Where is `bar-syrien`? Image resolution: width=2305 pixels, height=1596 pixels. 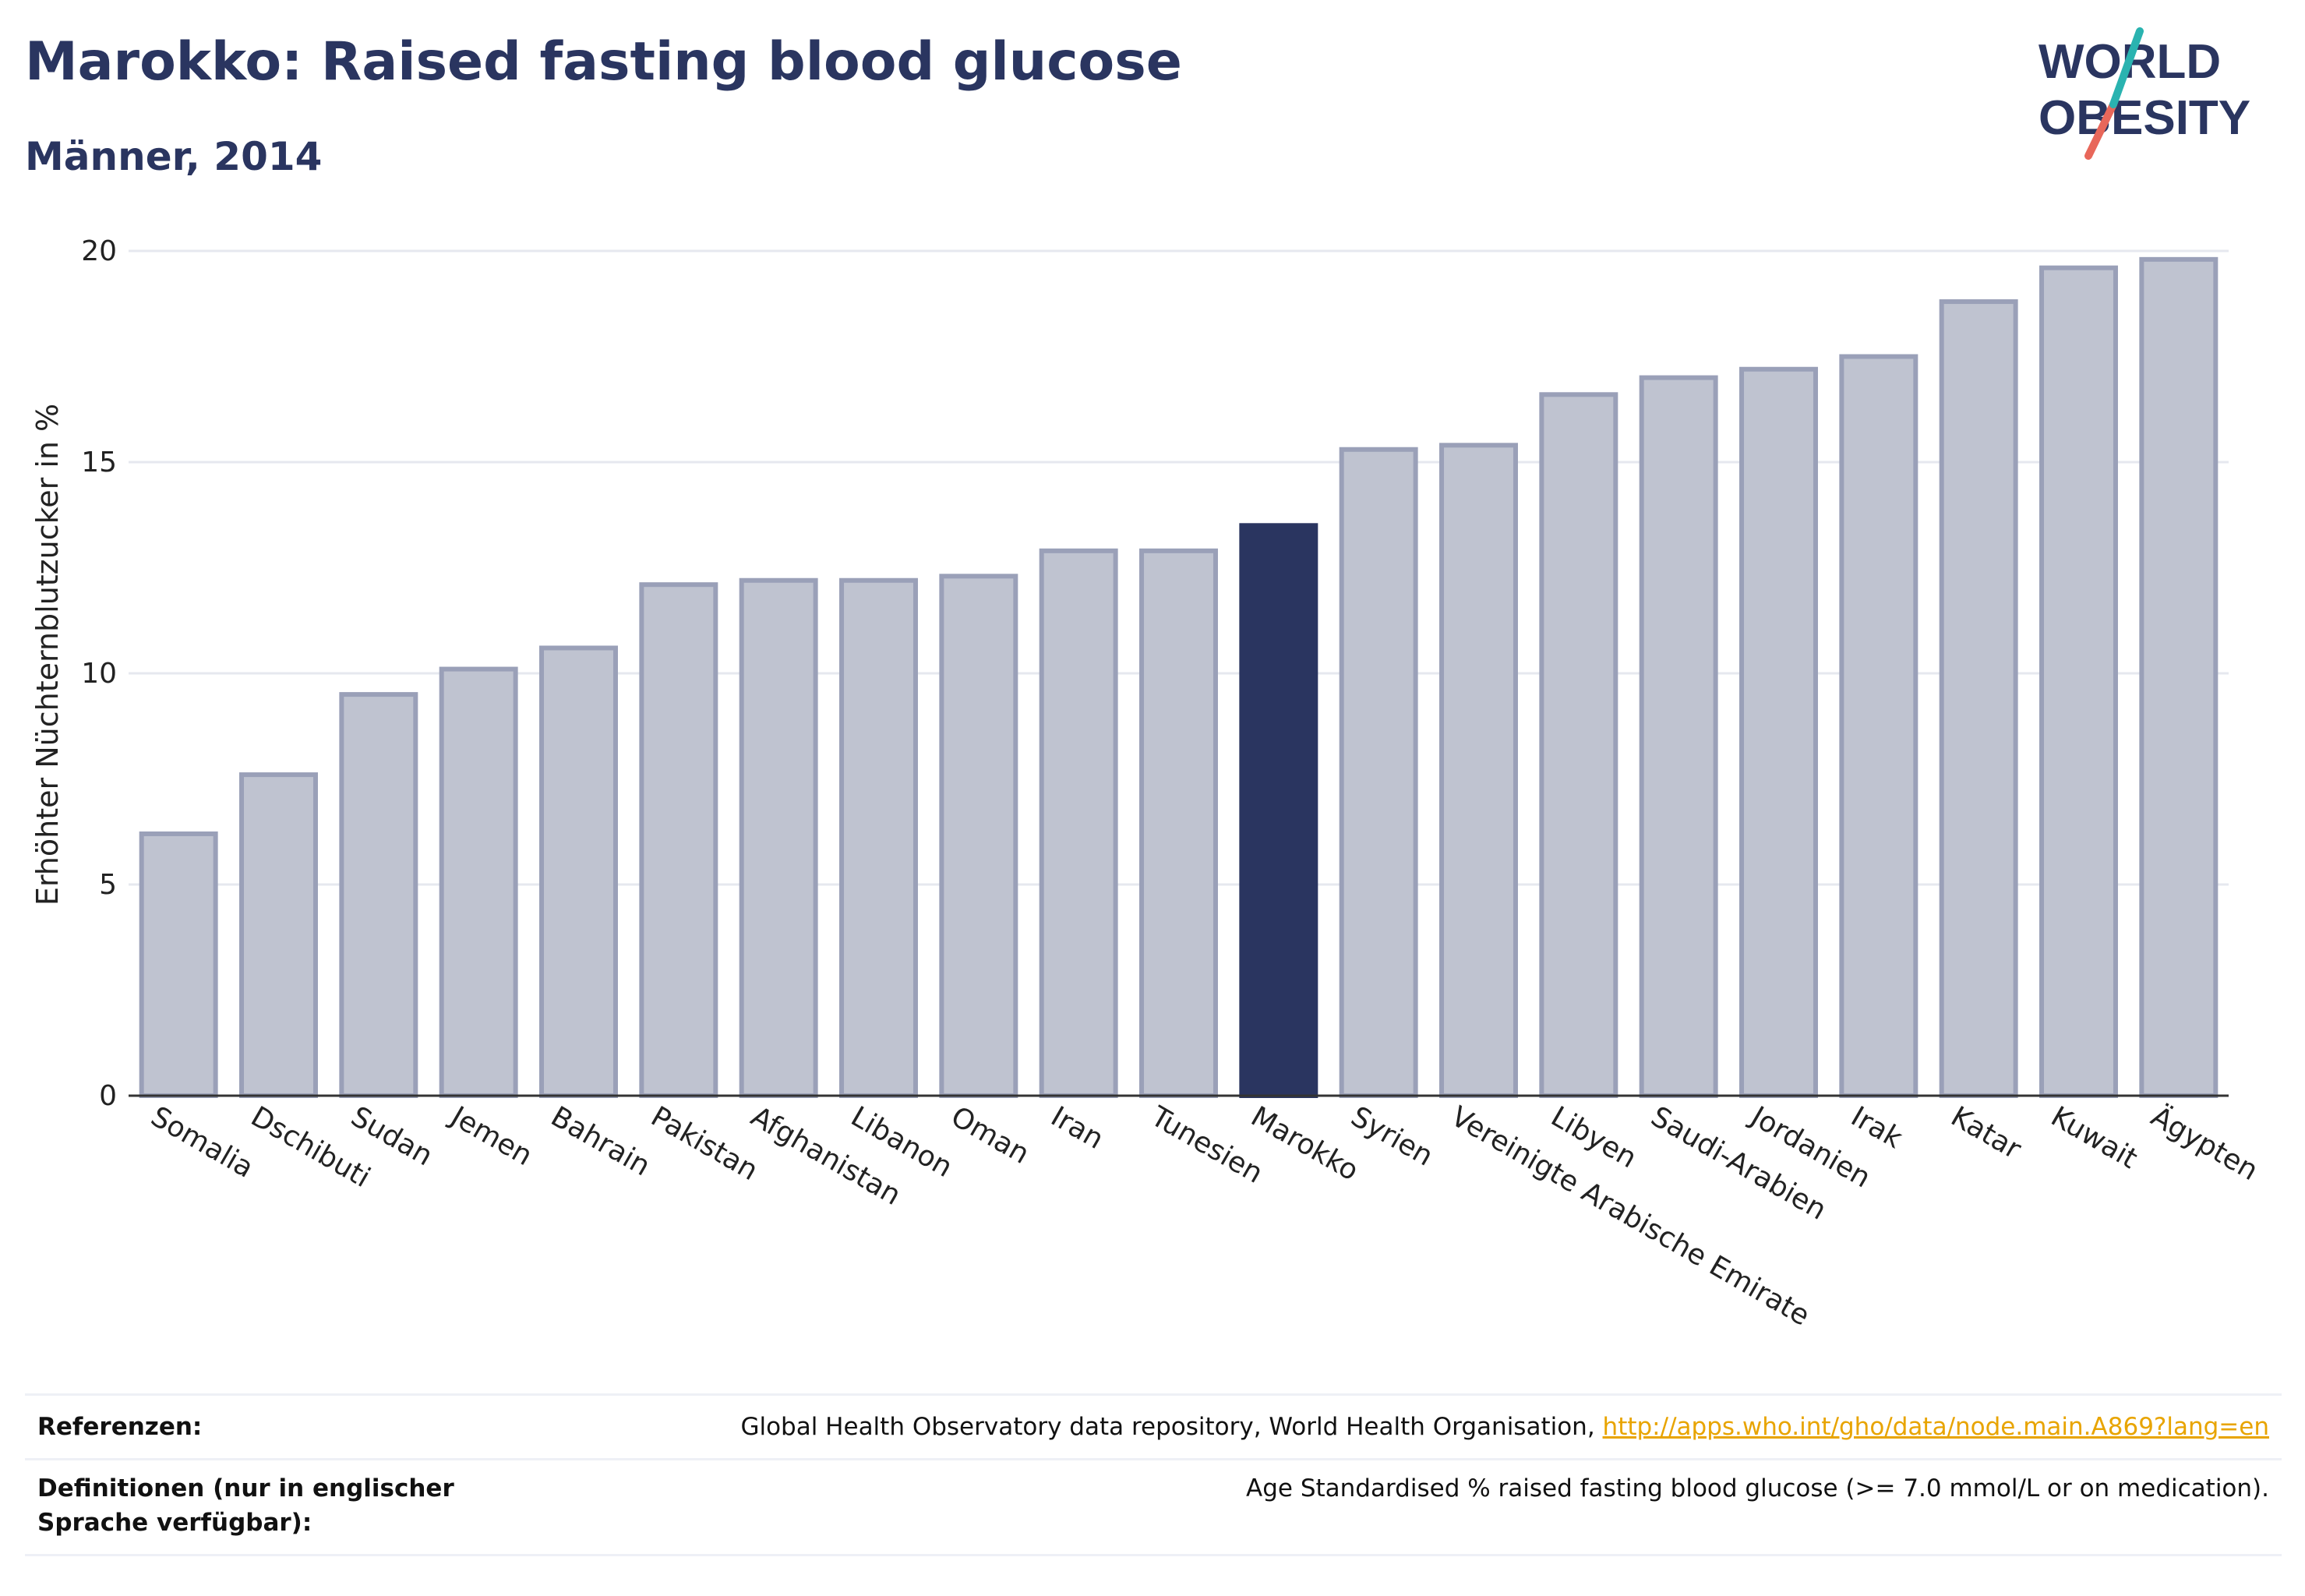
bar-syrien is located at coordinates (1378, 772).